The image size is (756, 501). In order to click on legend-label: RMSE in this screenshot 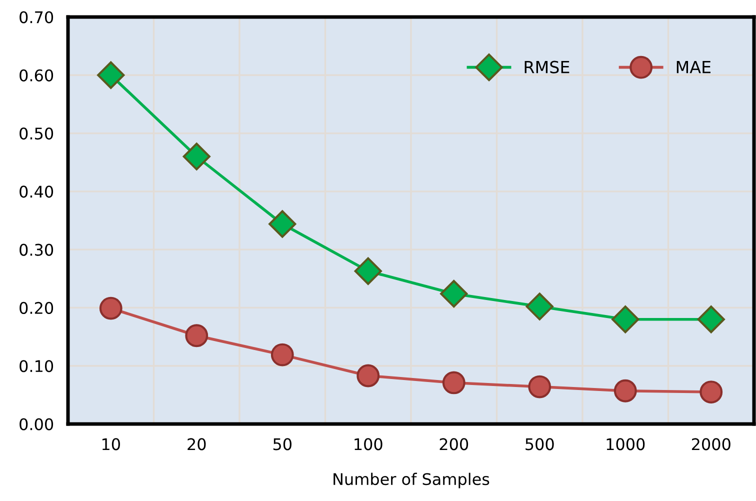, I will do `click(547, 67)`.